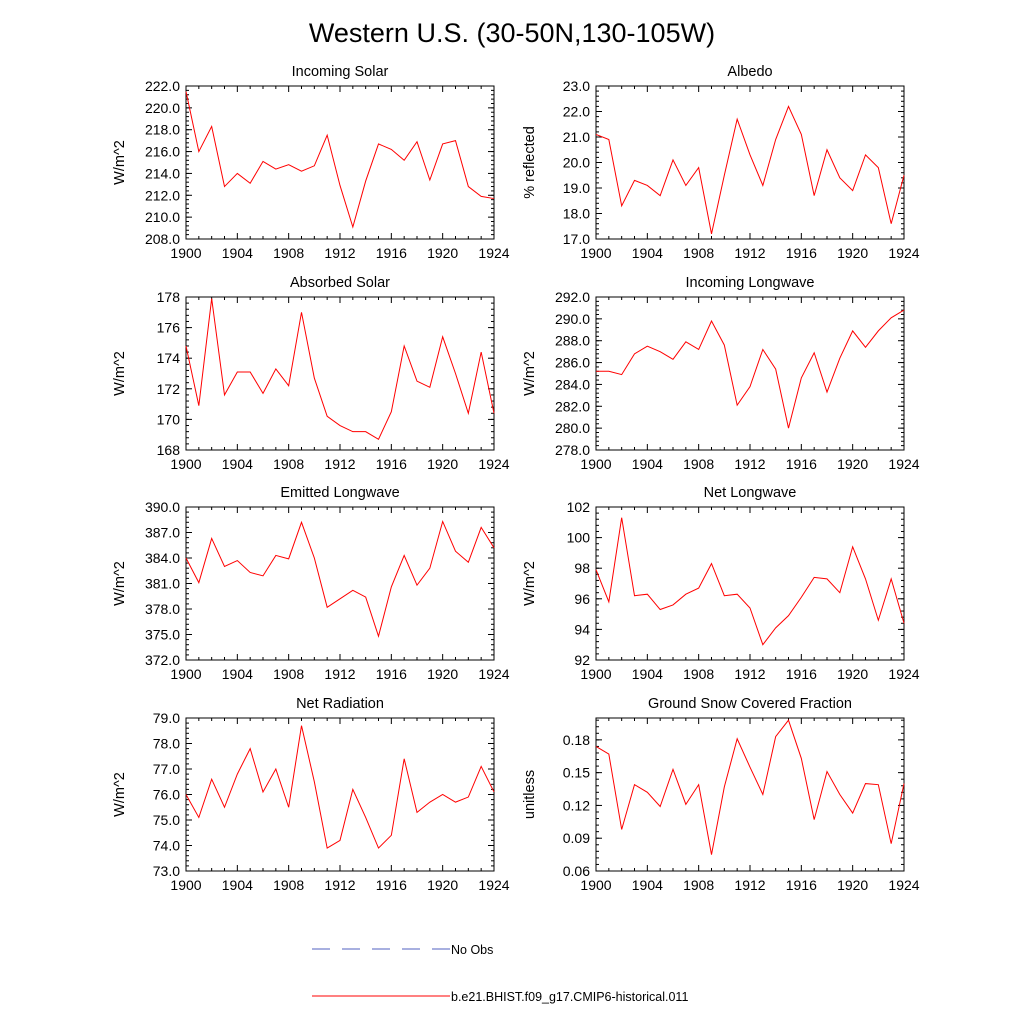 Image resolution: width=1024 pixels, height=1024 pixels. I want to click on y-tick-label: 73.0, so click(166, 871).